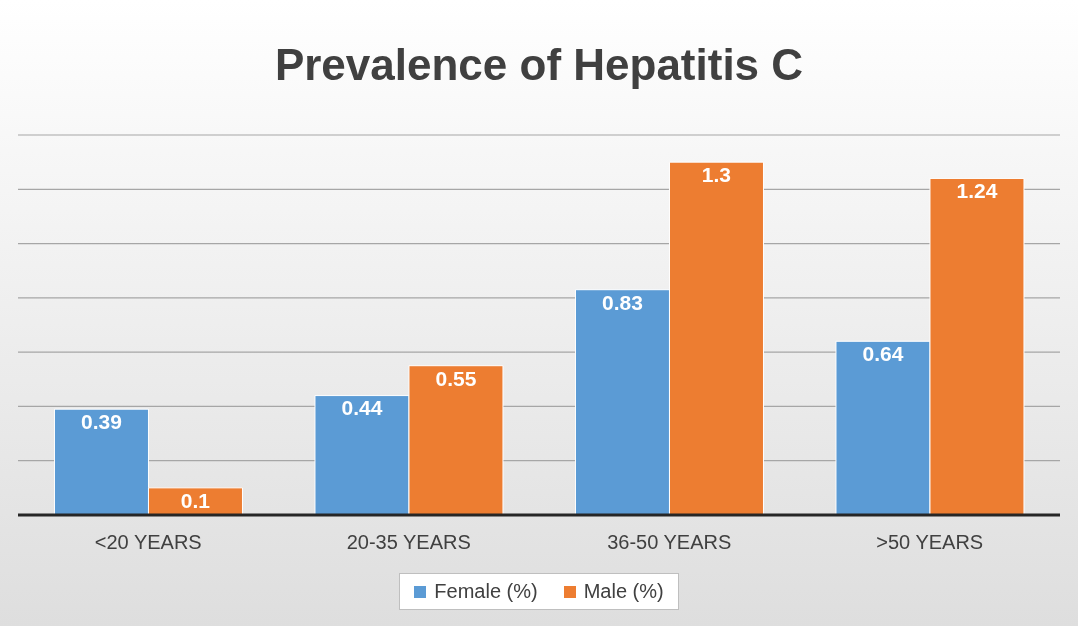 This screenshot has height=626, width=1078. Describe the element at coordinates (539, 65) in the screenshot. I see `chart-title: Prevalence of Hepatitis C` at that location.